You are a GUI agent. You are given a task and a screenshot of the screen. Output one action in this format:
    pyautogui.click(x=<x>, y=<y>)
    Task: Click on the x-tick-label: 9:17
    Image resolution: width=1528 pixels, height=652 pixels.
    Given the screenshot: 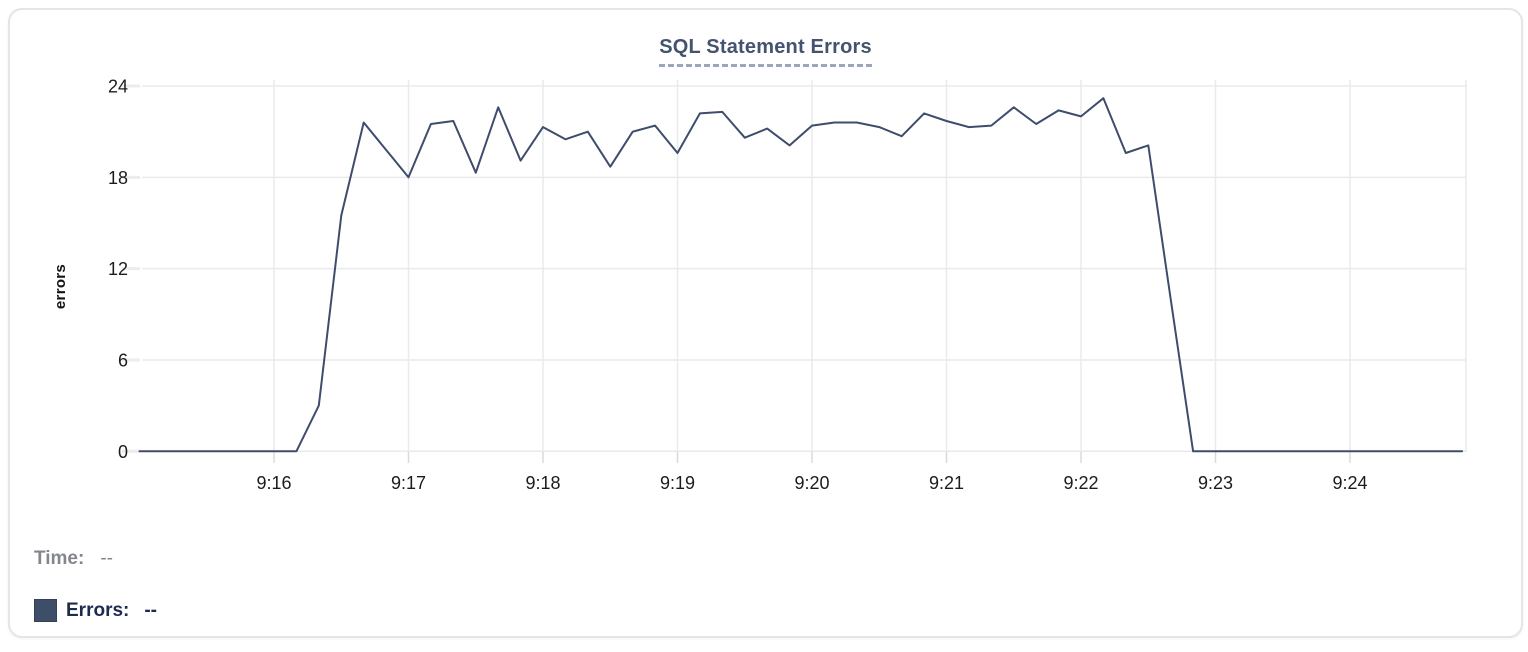 What is the action you would take?
    pyautogui.click(x=408, y=483)
    